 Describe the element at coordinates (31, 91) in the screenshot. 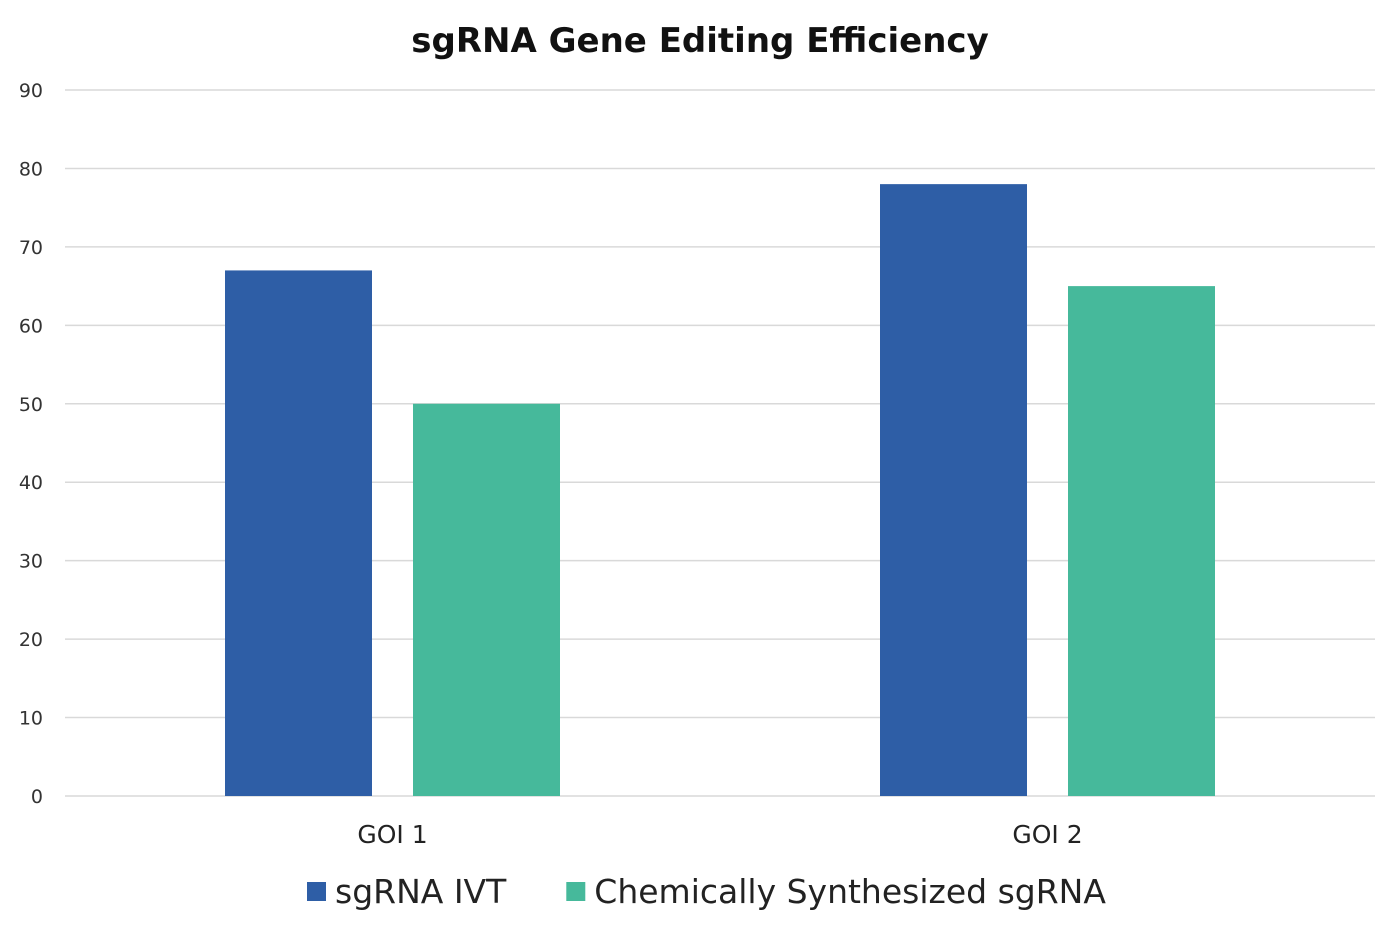

I see `y-tick-label: 90` at that location.